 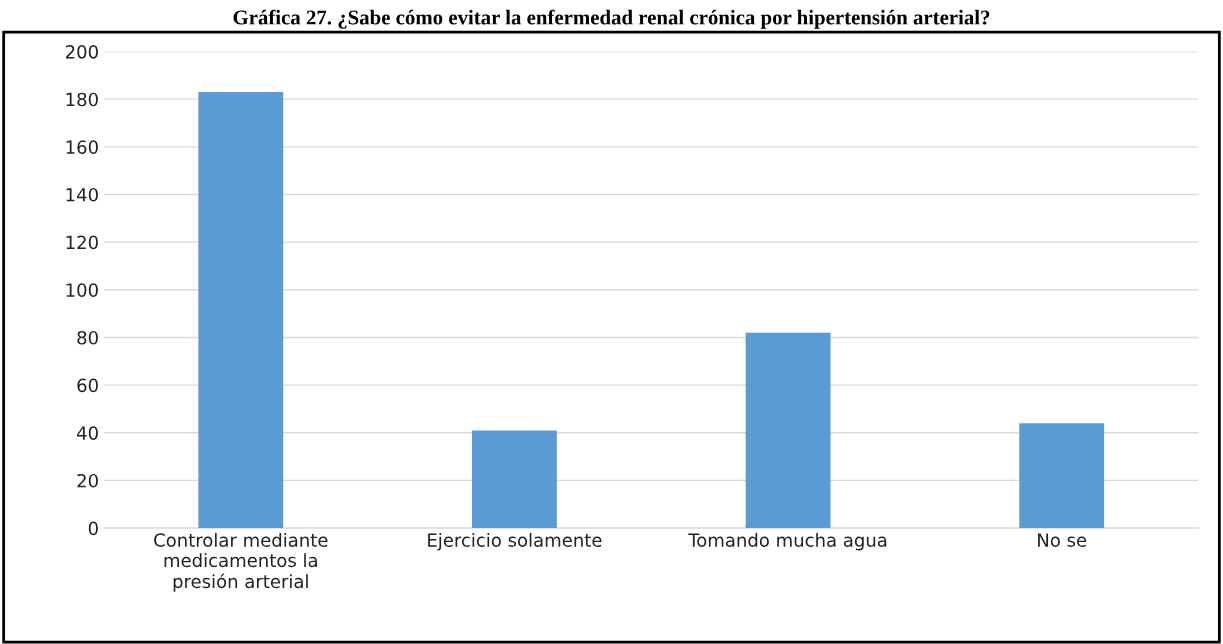 I want to click on y-tick-label: 180, so click(x=82, y=99).